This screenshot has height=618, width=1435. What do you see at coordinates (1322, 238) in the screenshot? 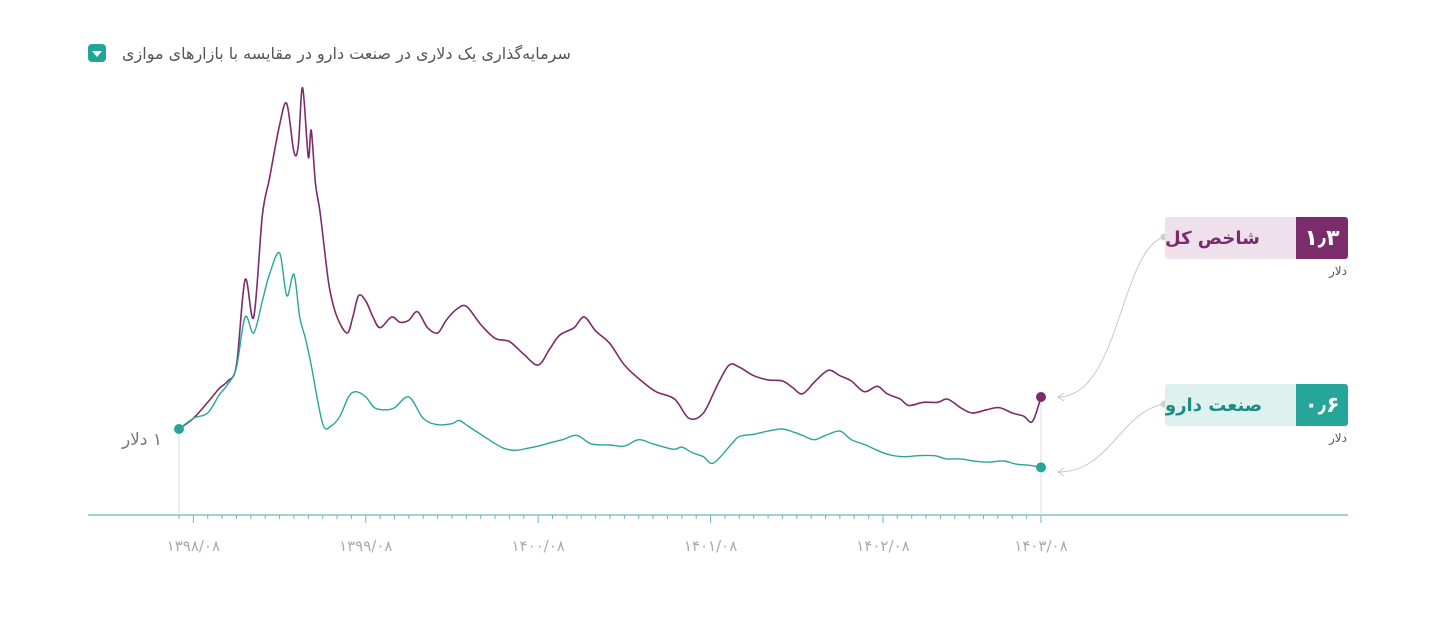
I see `end-label-value-index: ۱٫۳` at bounding box center [1322, 238].